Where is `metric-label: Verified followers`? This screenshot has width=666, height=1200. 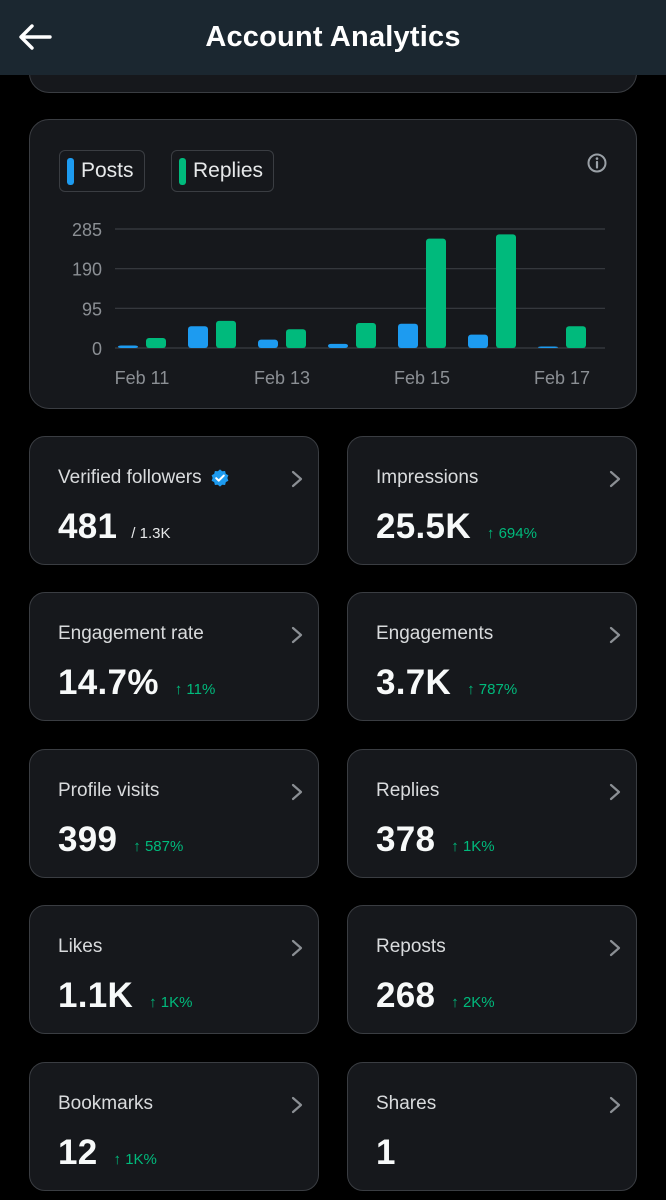
metric-label: Verified followers is located at coordinates (144, 478).